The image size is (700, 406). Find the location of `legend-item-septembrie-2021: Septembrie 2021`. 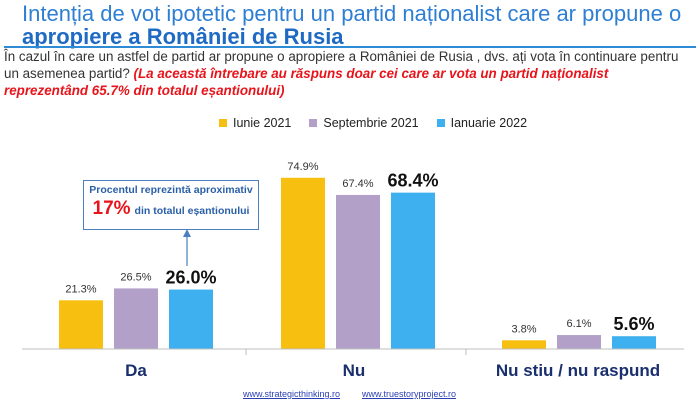

legend-item-septembrie-2021: Septembrie 2021 is located at coordinates (364, 123).